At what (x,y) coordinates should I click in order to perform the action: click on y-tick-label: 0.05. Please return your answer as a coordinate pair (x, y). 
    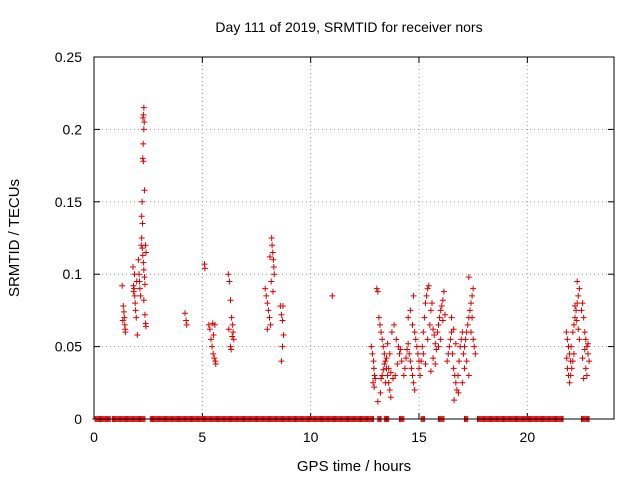
    Looking at the image, I should click on (68, 347).